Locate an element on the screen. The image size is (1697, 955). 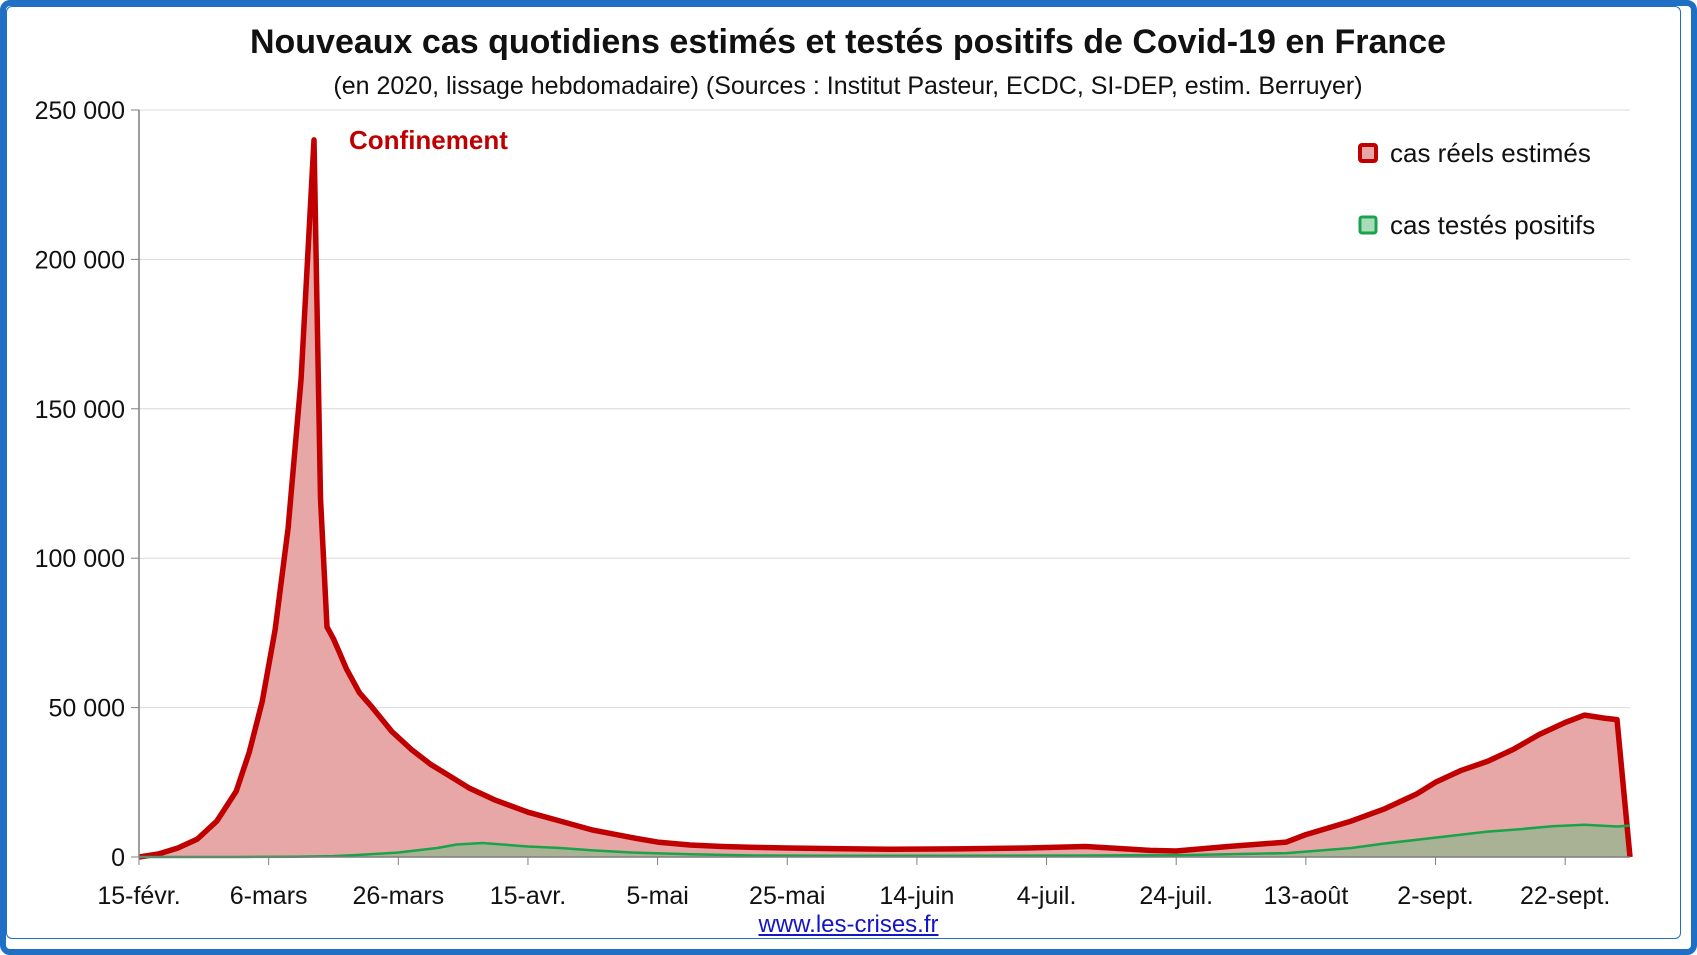
x-tick-label-10: 2-sept. is located at coordinates (1435, 896).